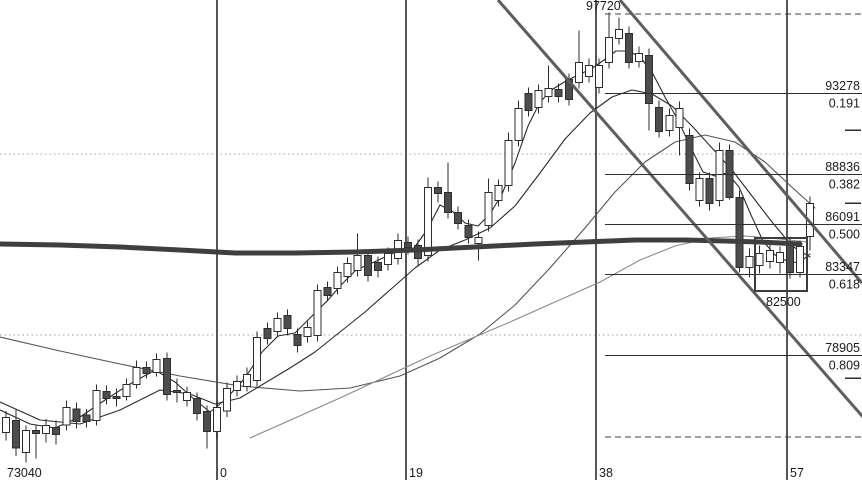 The width and height of the screenshot is (862, 480). Describe the element at coordinates (783, 302) in the screenshot. I see `box-price-label: 82500` at that location.